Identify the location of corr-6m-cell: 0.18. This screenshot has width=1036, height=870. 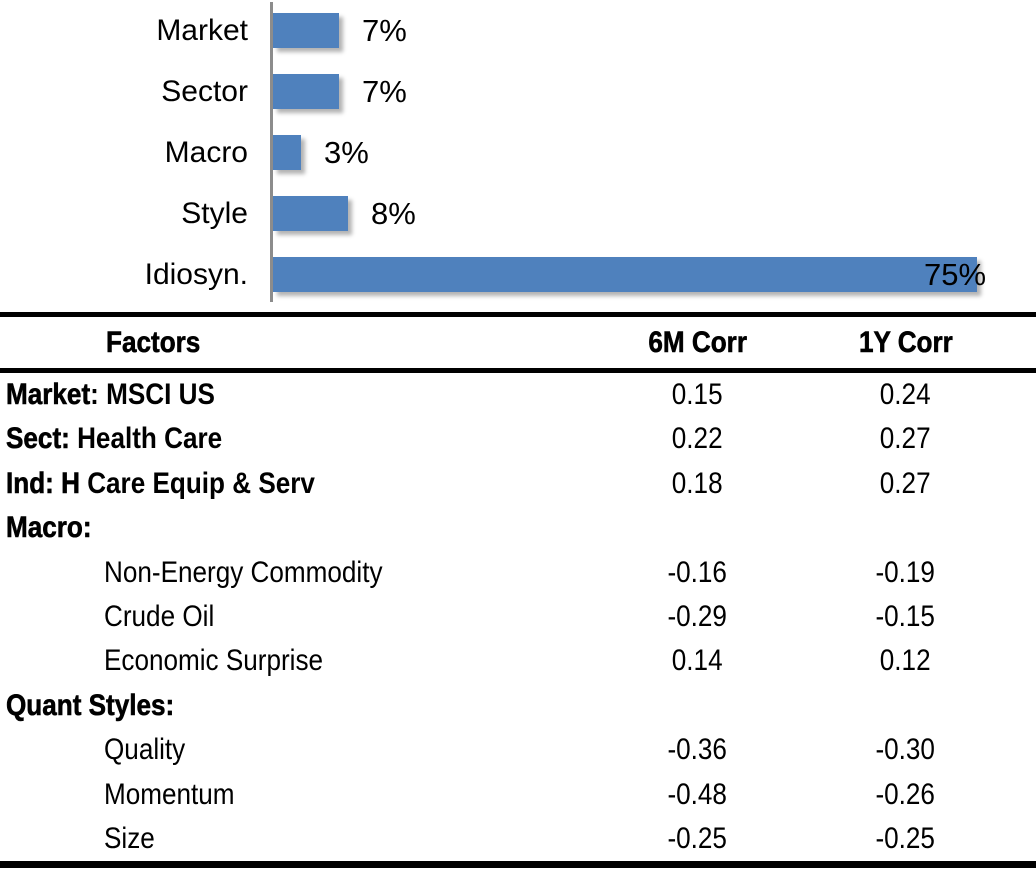
(697, 483).